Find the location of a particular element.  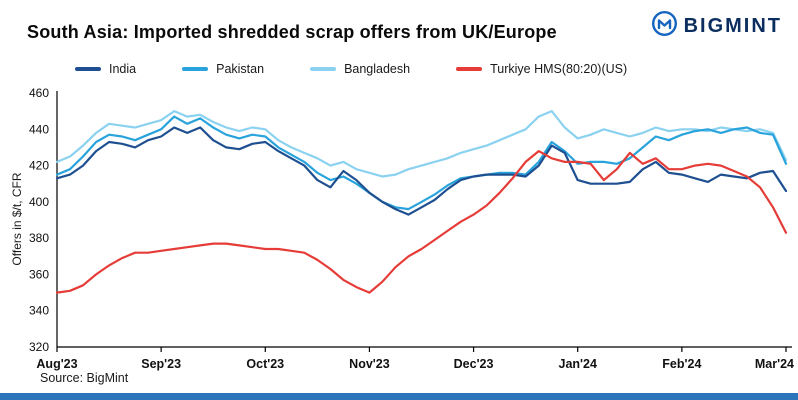

x-tick-label: Oct'23 is located at coordinates (265, 364).